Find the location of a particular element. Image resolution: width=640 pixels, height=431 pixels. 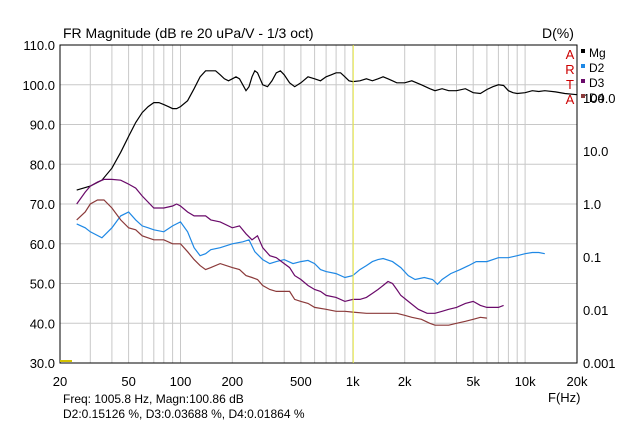

x-tick-label: 1k is located at coordinates (353, 381).